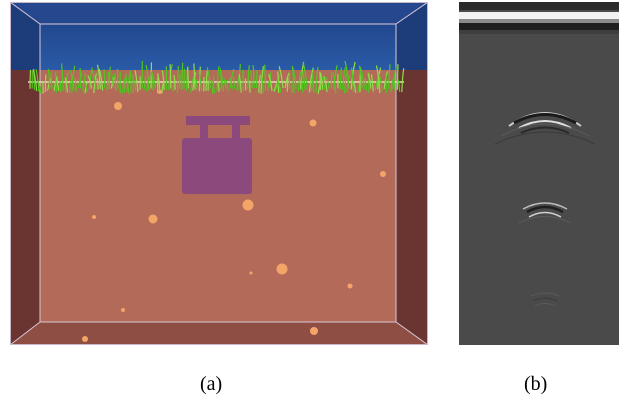 Image resolution: width=619 pixels, height=410 pixels. What do you see at coordinates (211, 384) in the screenshot?
I see `caption-a: (a)` at bounding box center [211, 384].